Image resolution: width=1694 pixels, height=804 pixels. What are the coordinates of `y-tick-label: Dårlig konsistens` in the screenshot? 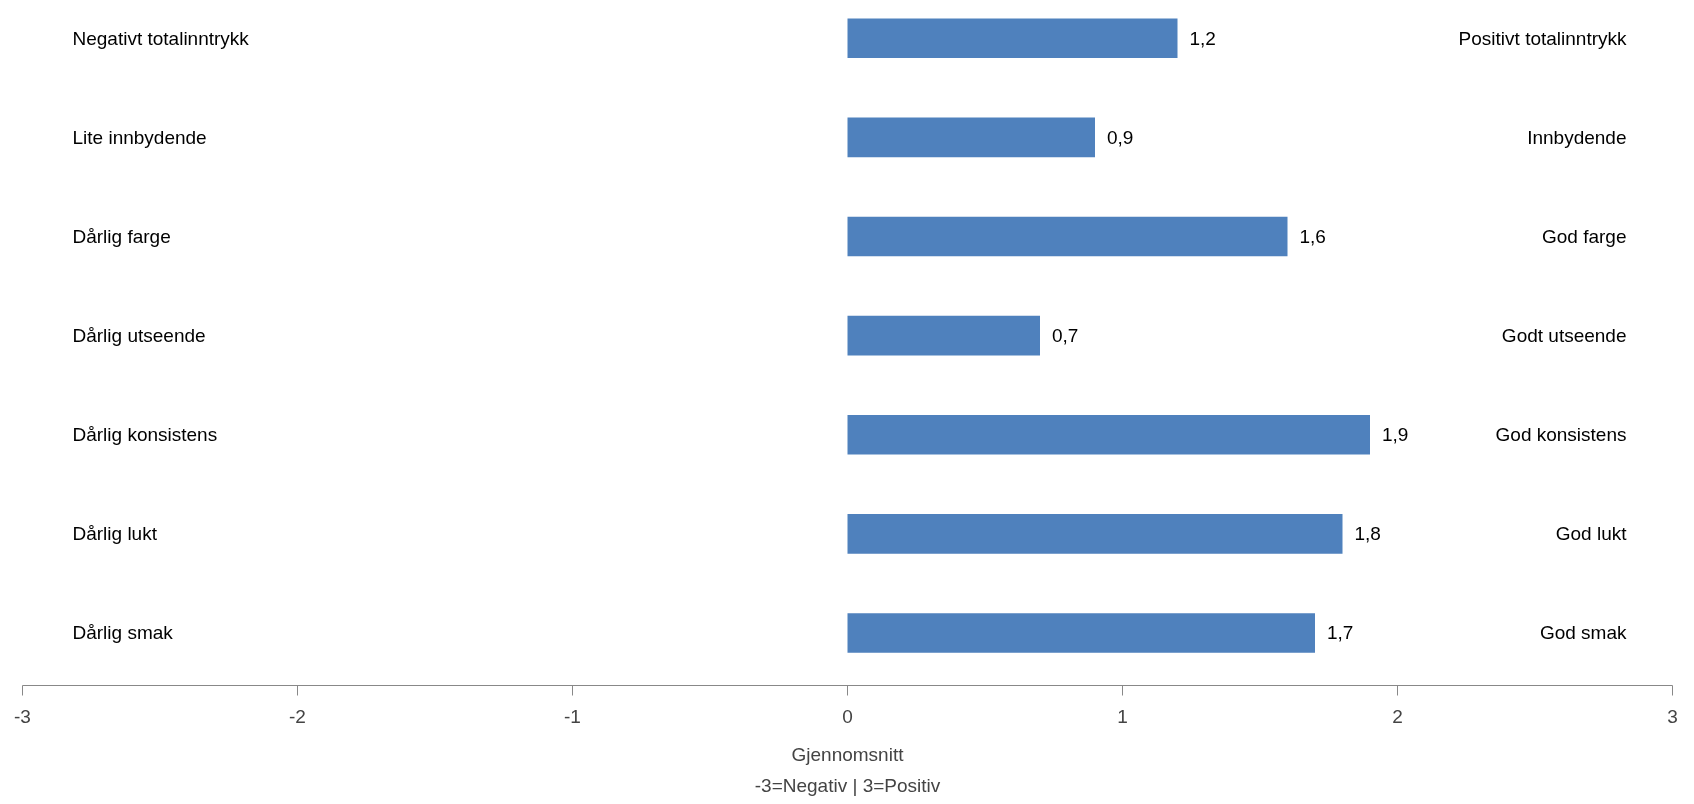 It's located at (145, 435).